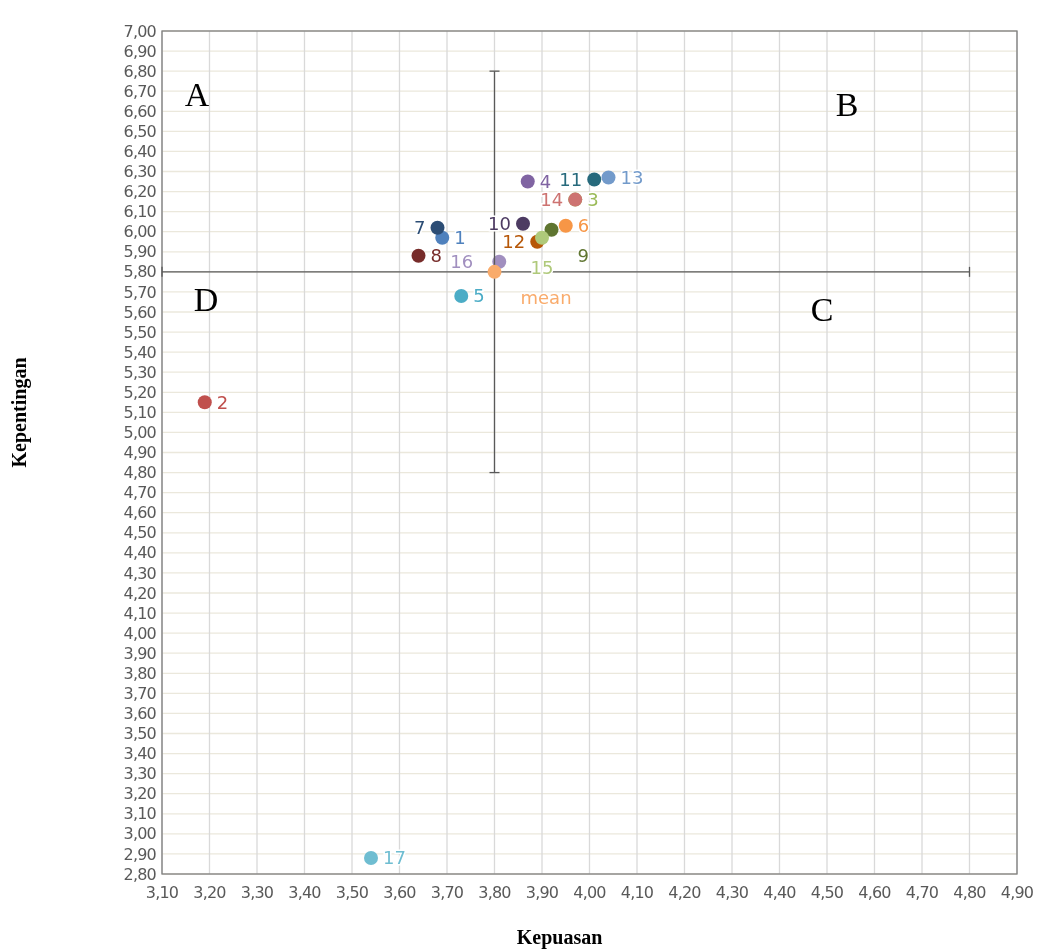 The image size is (1041, 949). Describe the element at coordinates (140, 332) in the screenshot. I see `y-tick-label: 5,50` at that location.